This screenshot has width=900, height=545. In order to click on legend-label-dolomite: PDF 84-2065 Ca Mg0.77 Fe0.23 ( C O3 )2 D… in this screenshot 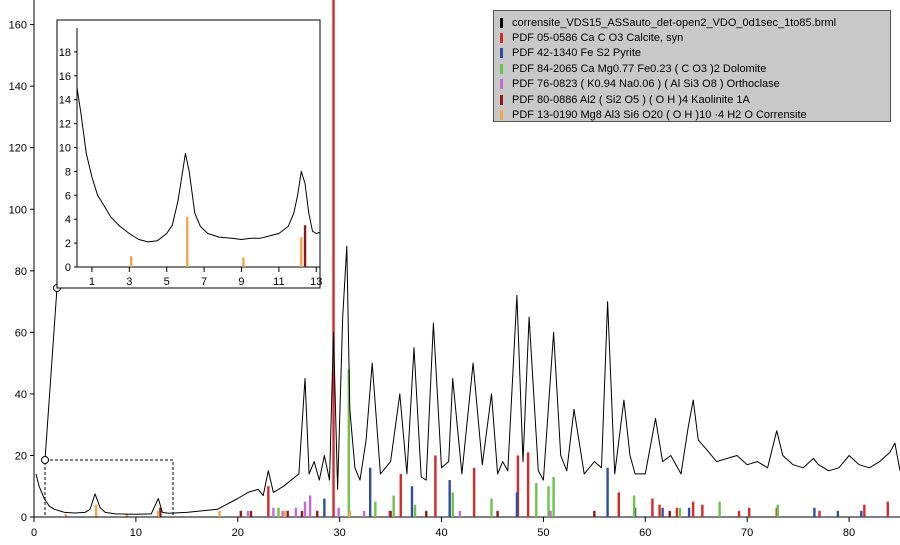, I will do `click(639, 68)`.